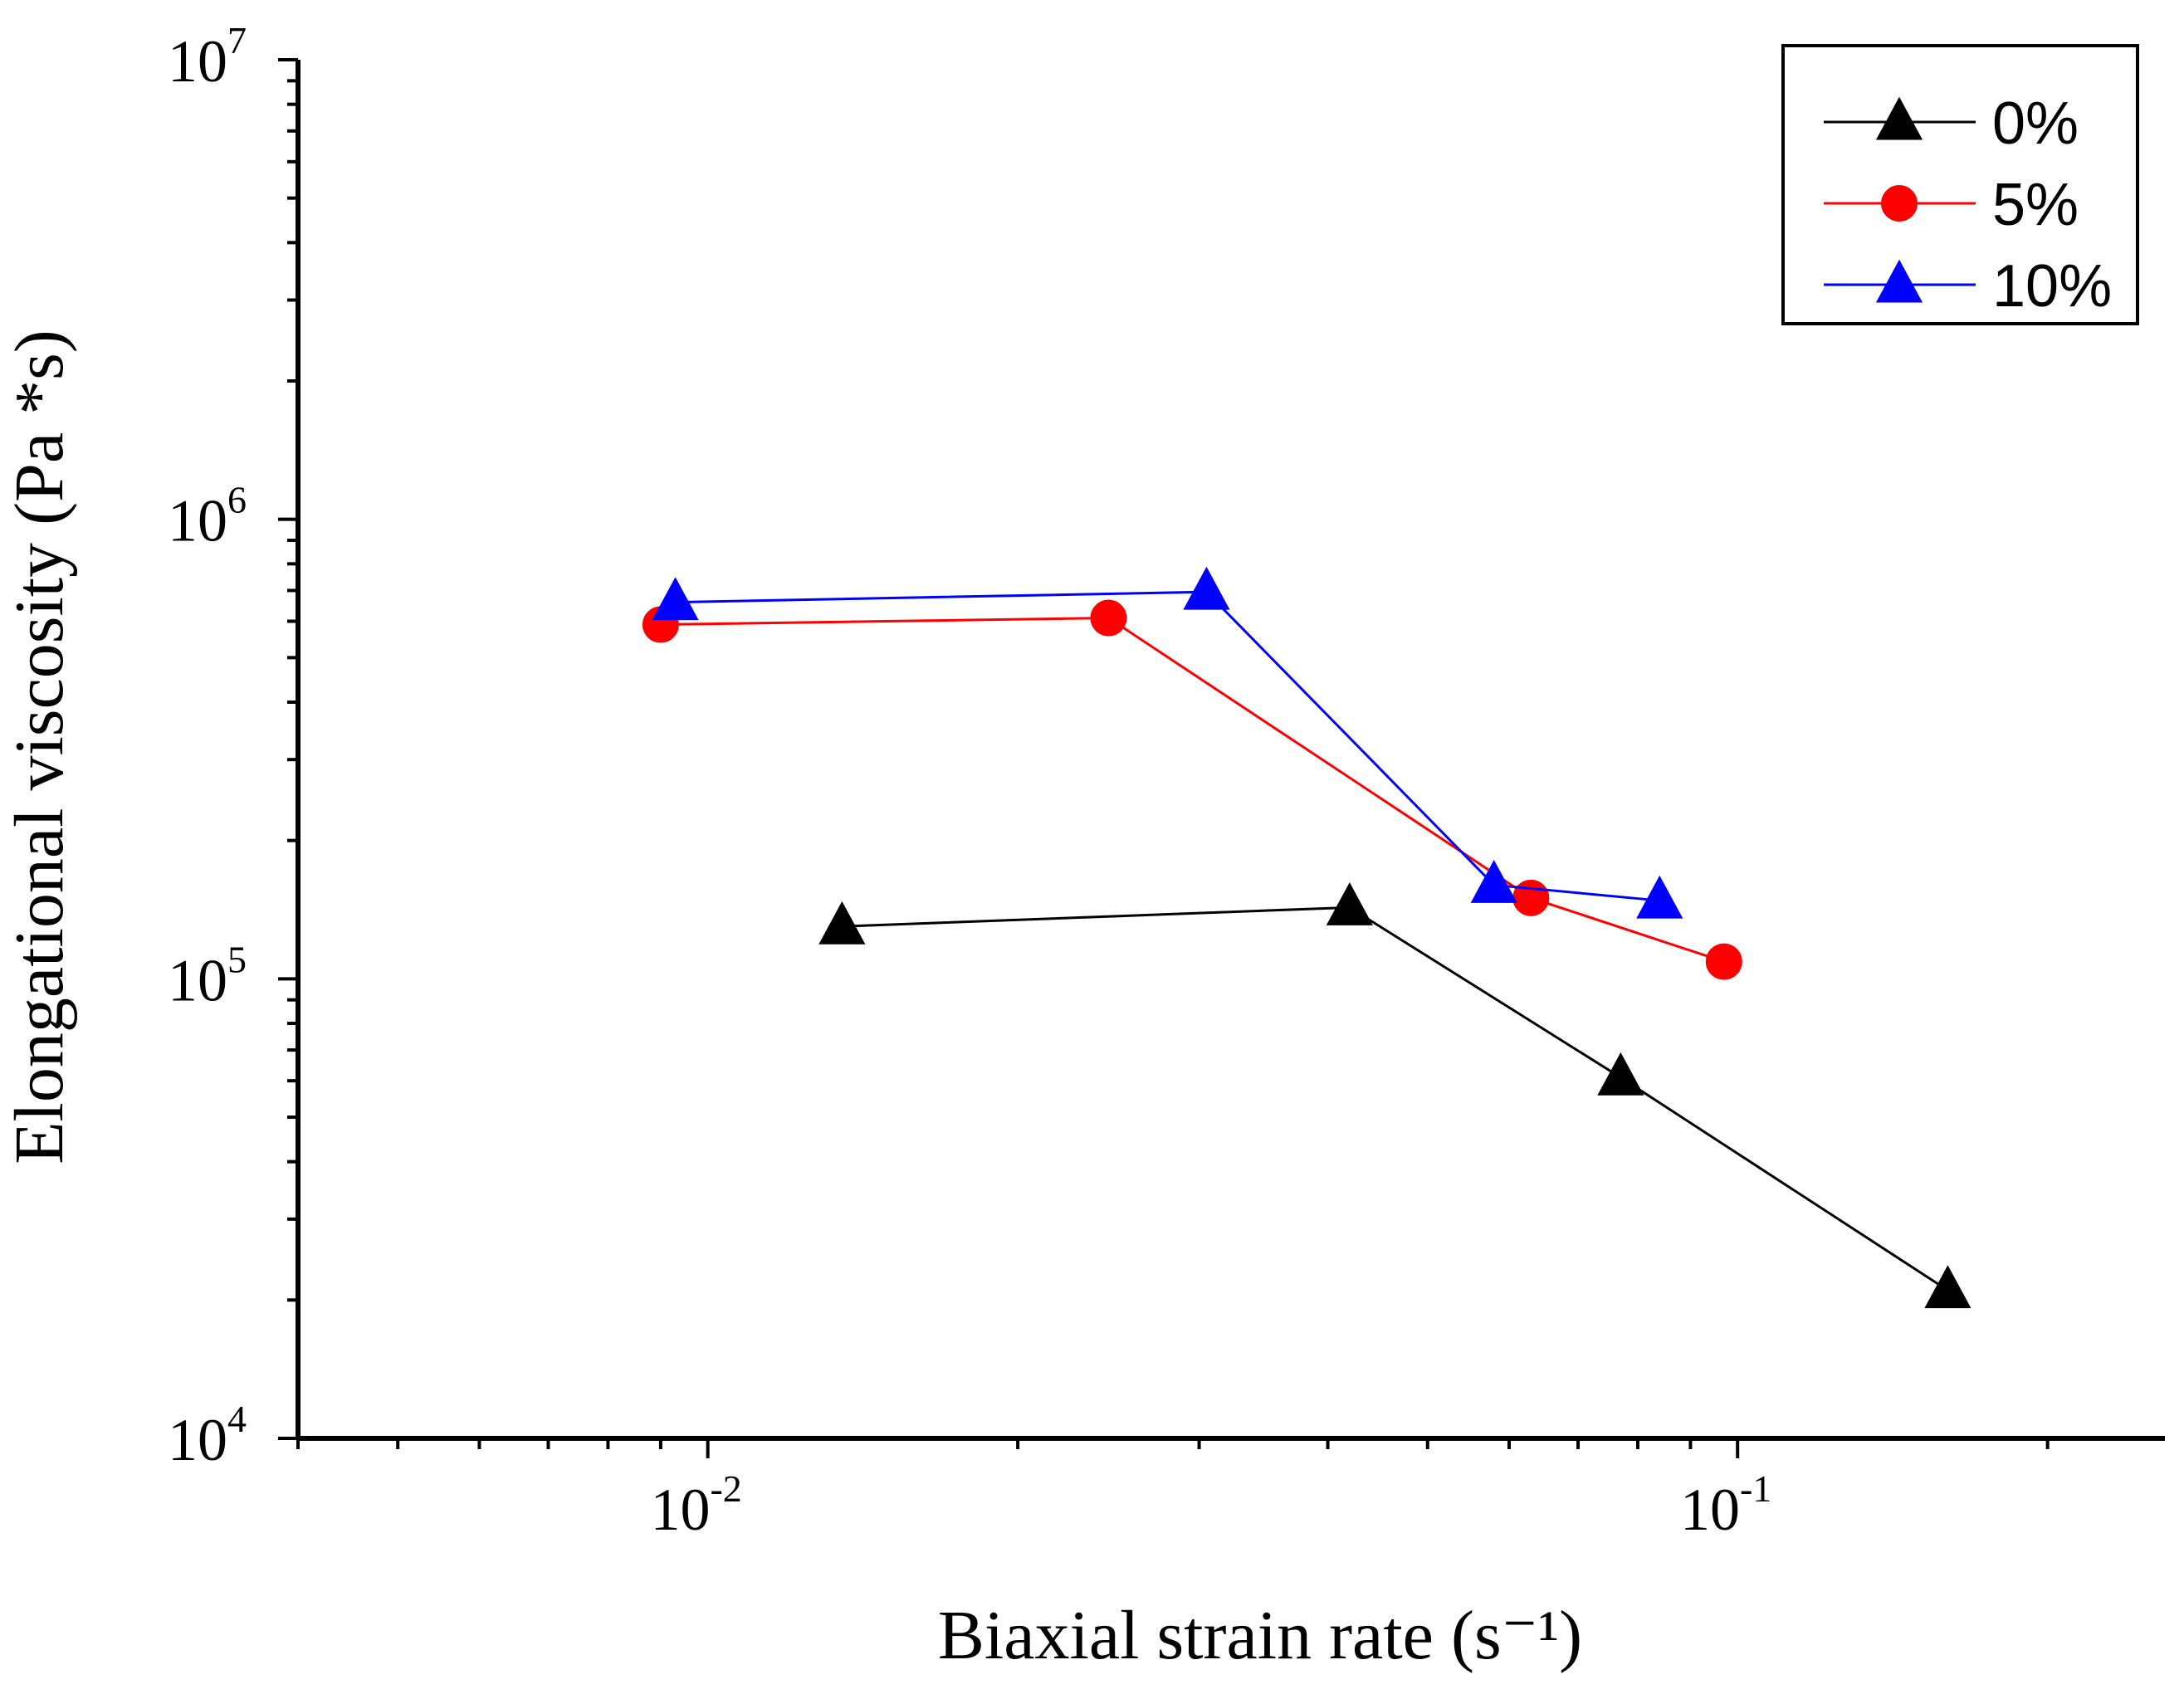 This screenshot has width=2184, height=1694. What do you see at coordinates (39, 747) in the screenshot?
I see `y-axis-title: Elongational viscosity (Pa *s)` at bounding box center [39, 747].